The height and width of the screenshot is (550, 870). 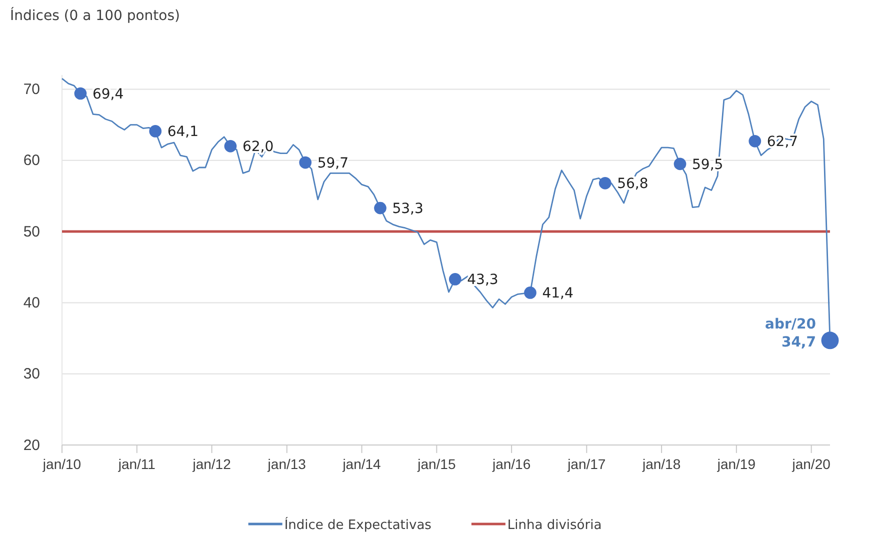 I want to click on chart-title: Índices (0 a 100 pontos), so click(x=95, y=15).